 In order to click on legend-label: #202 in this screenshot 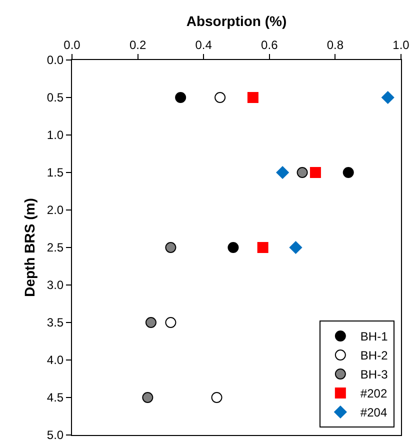, I will do `click(374, 393)`.